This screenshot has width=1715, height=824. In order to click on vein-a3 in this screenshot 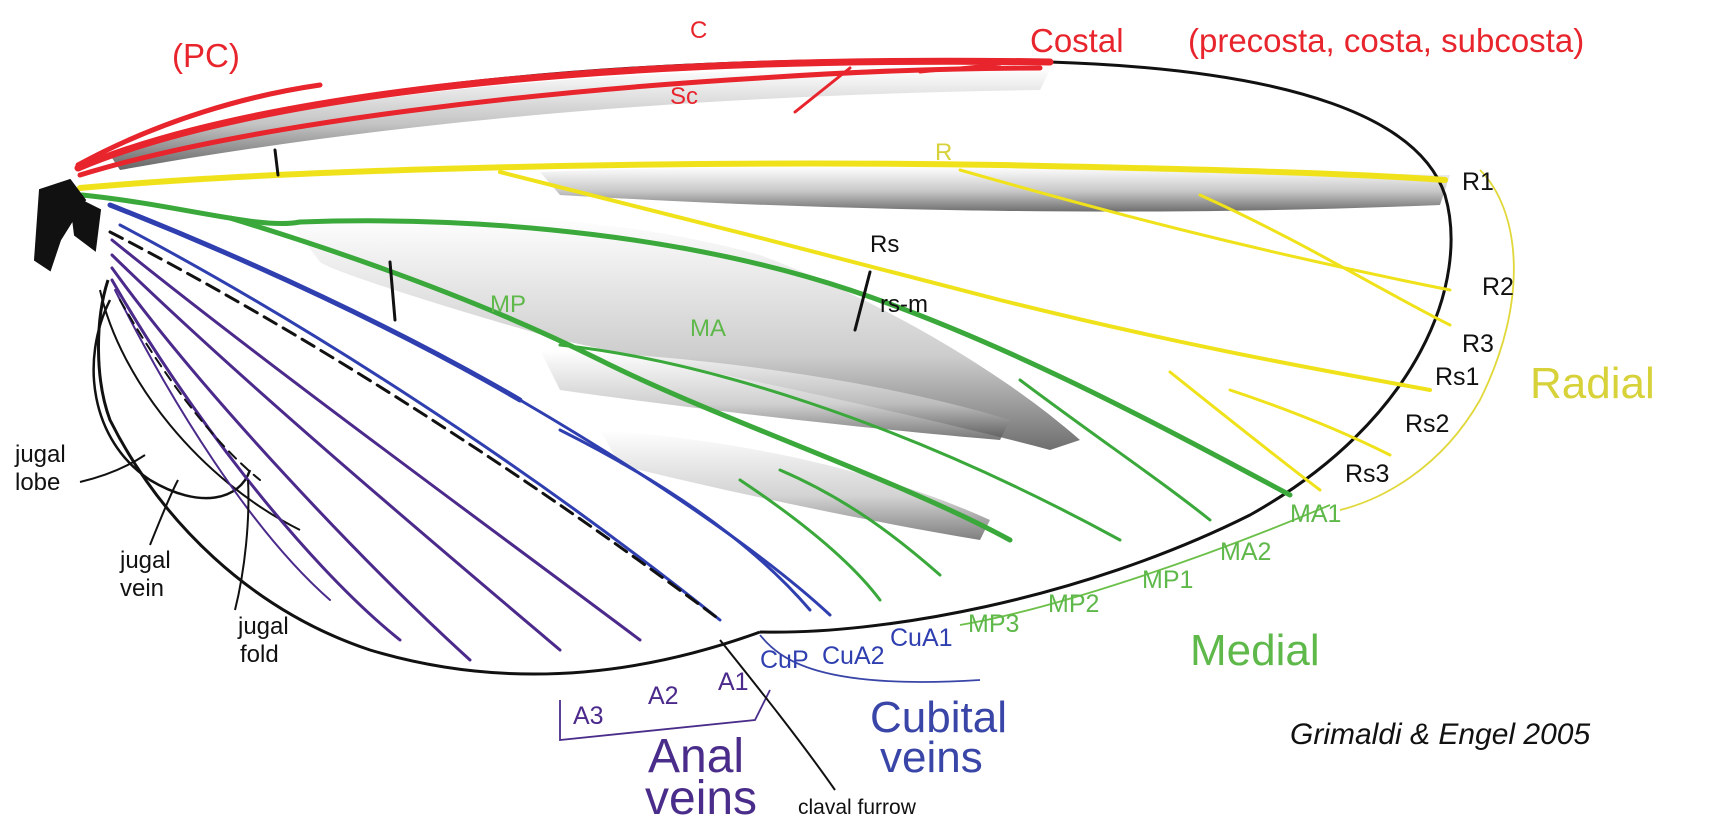, I will do `click(291, 464)`.